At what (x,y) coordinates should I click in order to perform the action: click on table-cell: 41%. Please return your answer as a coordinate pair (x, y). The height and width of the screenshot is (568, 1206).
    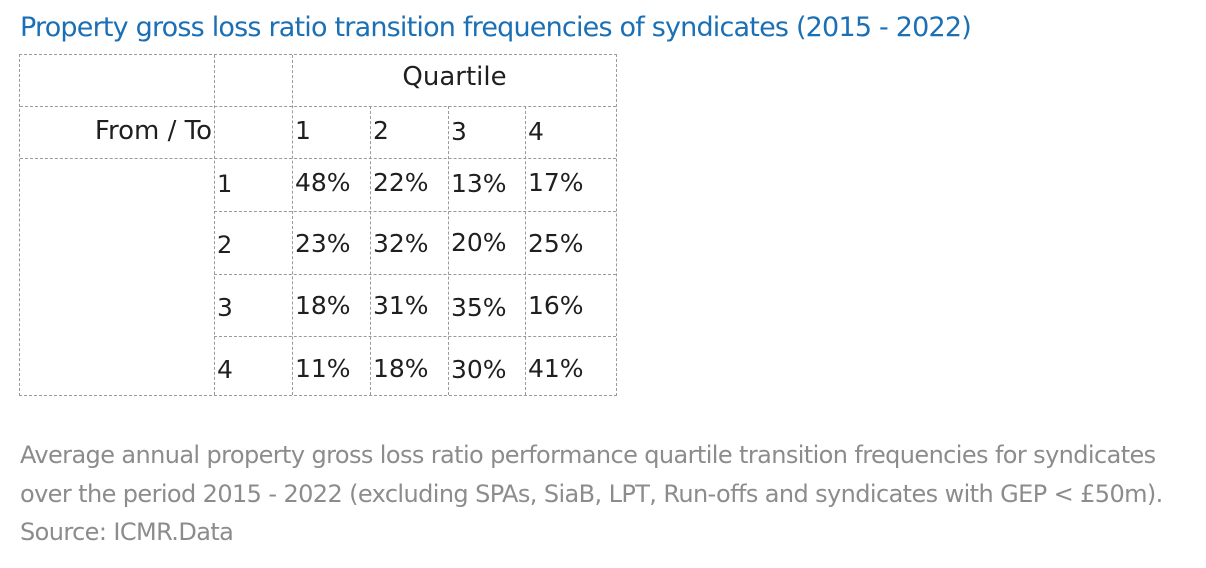
    Looking at the image, I should click on (556, 368).